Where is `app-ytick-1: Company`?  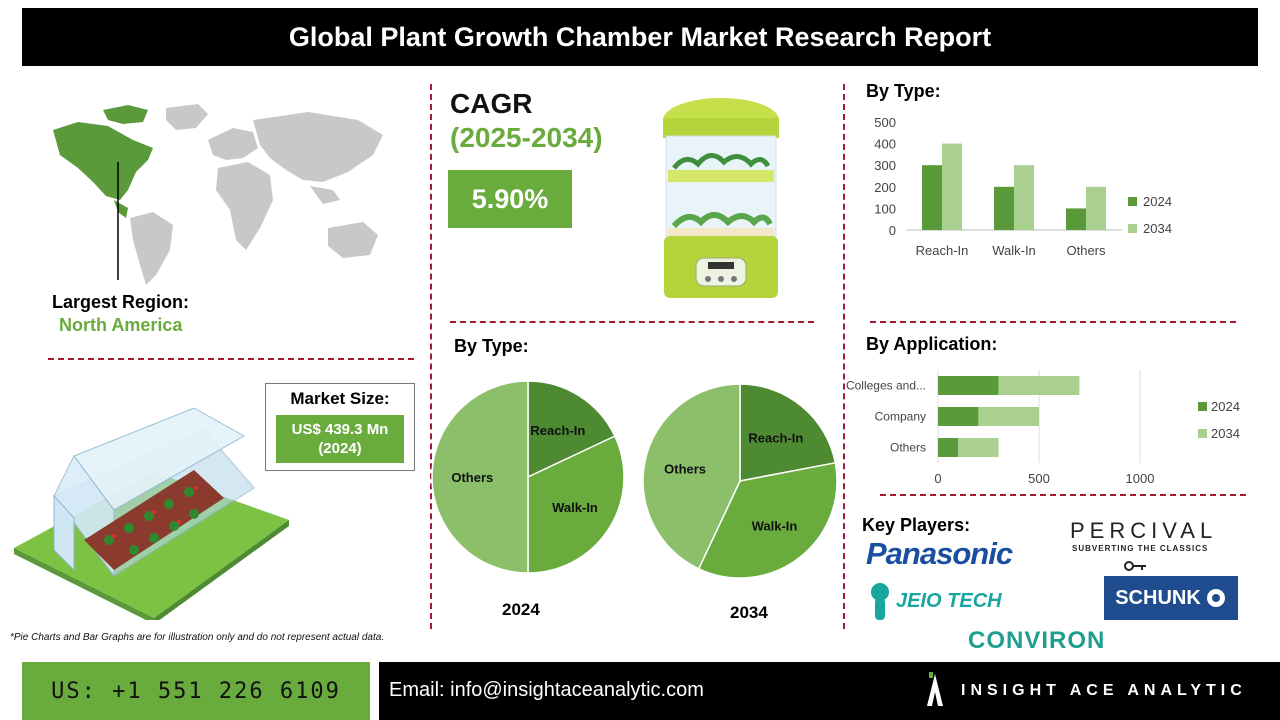
app-ytick-1: Company is located at coordinates (900, 417).